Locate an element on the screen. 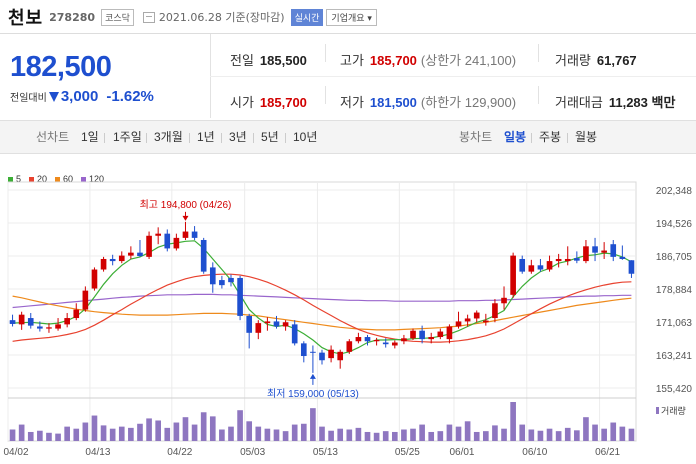  header-divider is located at coordinates (348, 33).